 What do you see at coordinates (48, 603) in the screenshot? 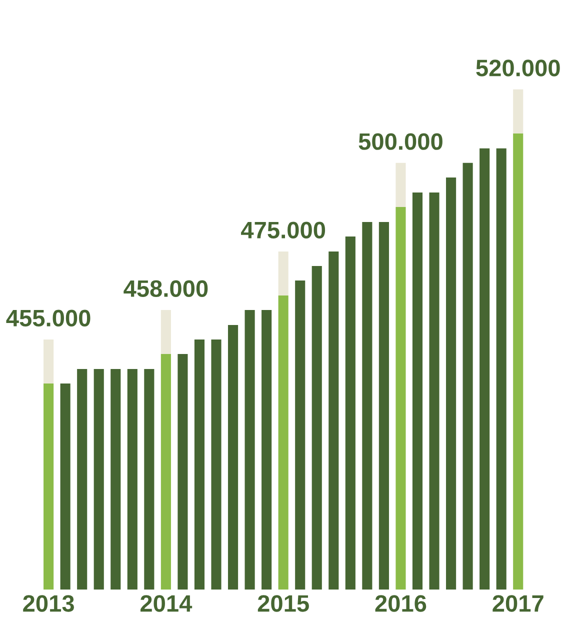
I see `x-tick-label: 2013` at bounding box center [48, 603].